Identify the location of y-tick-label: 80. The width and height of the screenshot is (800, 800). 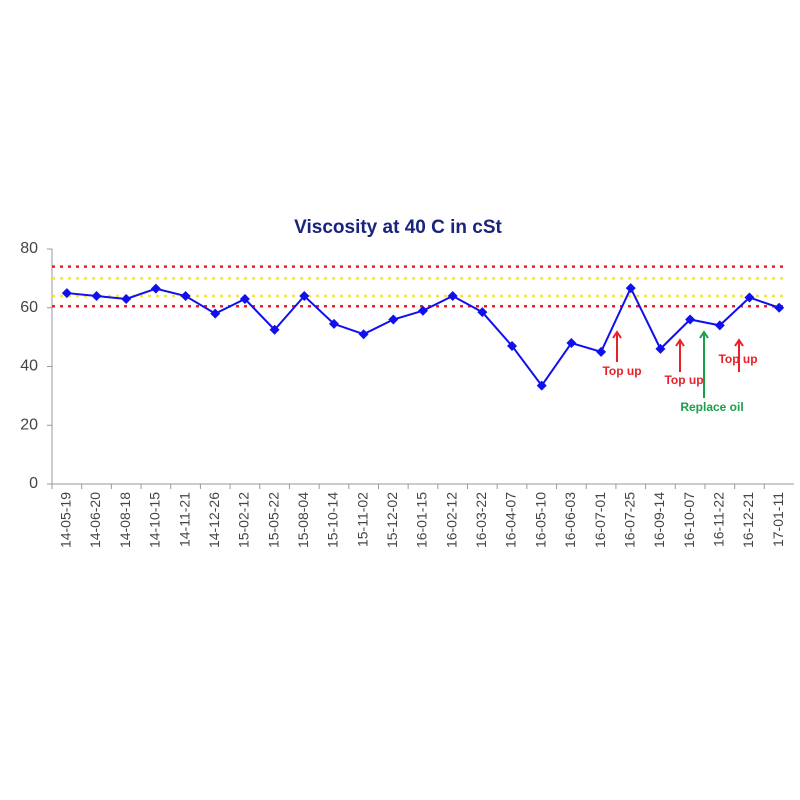
(29, 248).